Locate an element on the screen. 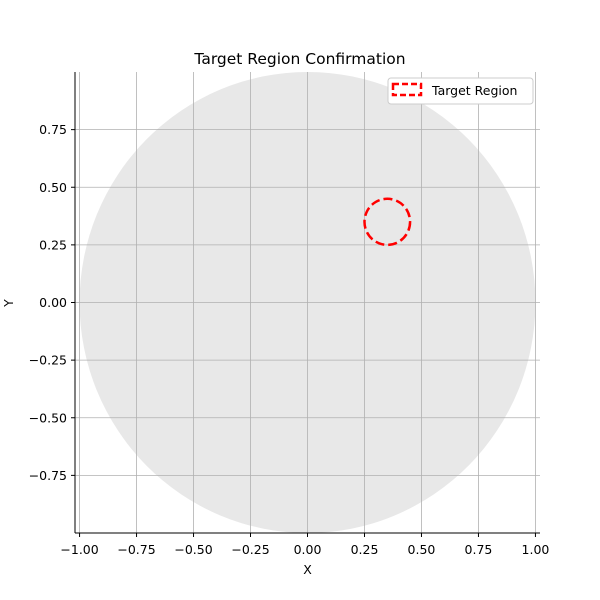 The image size is (600, 600). x-tick-label: −1.00 is located at coordinates (79, 549).